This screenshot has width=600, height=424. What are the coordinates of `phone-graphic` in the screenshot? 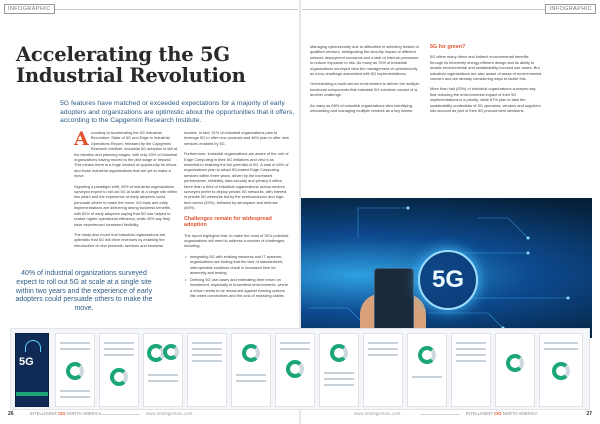 It's located at (394, 303).